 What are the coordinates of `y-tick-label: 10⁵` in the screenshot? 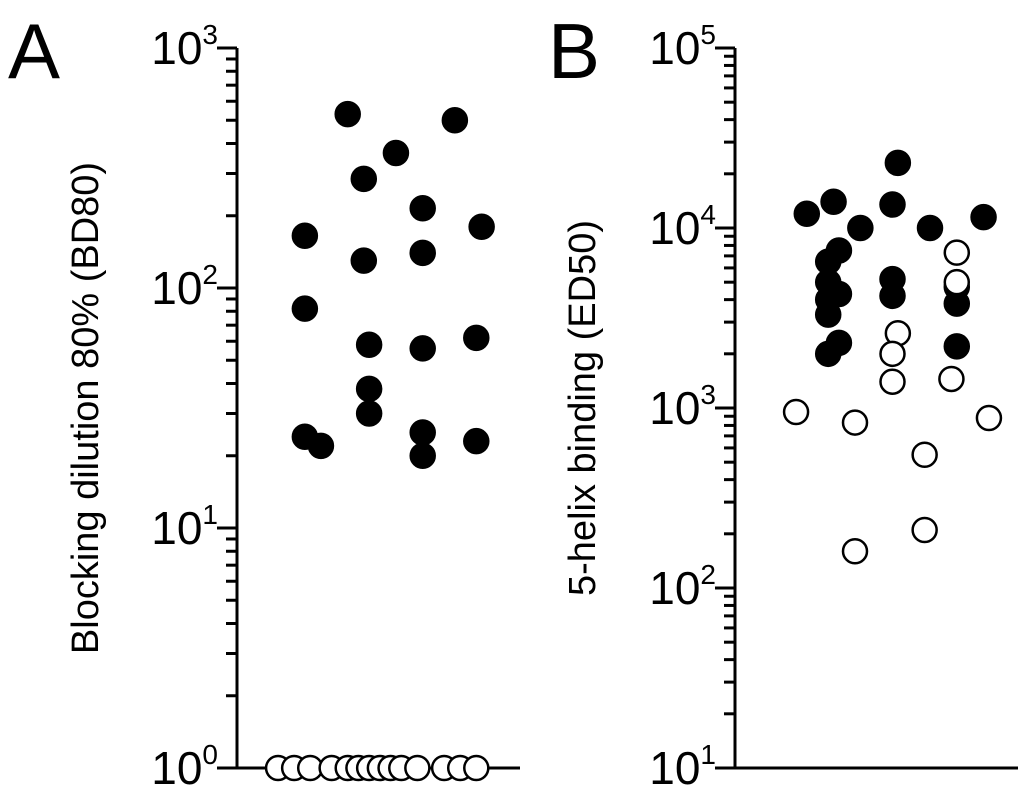 It's located at (682, 46).